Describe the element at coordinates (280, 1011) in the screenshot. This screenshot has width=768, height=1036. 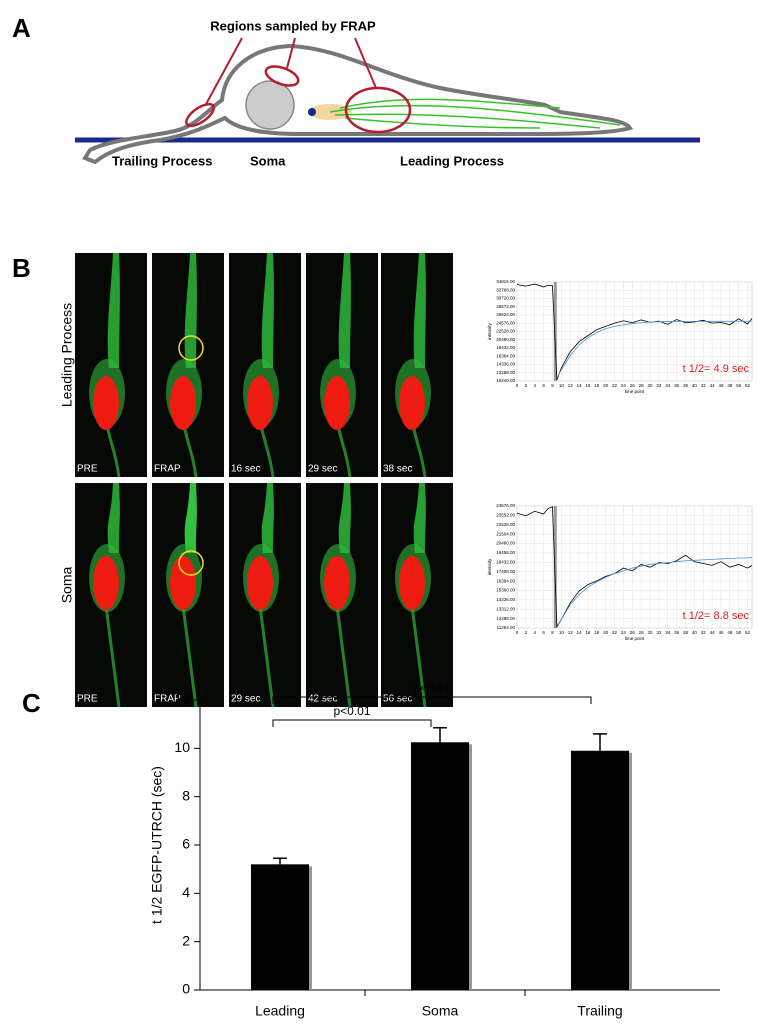
I see `x-tick-label: Leading` at that location.